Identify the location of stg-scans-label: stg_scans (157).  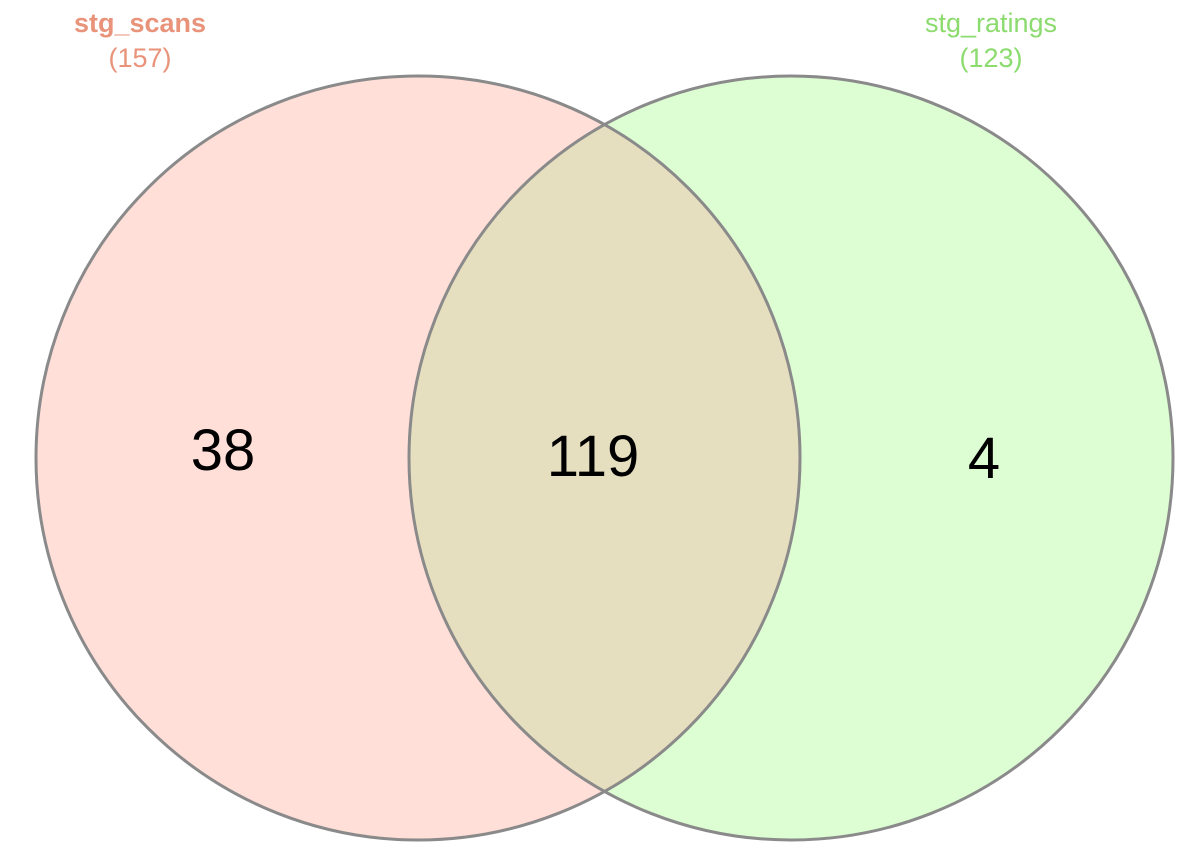
(140, 41).